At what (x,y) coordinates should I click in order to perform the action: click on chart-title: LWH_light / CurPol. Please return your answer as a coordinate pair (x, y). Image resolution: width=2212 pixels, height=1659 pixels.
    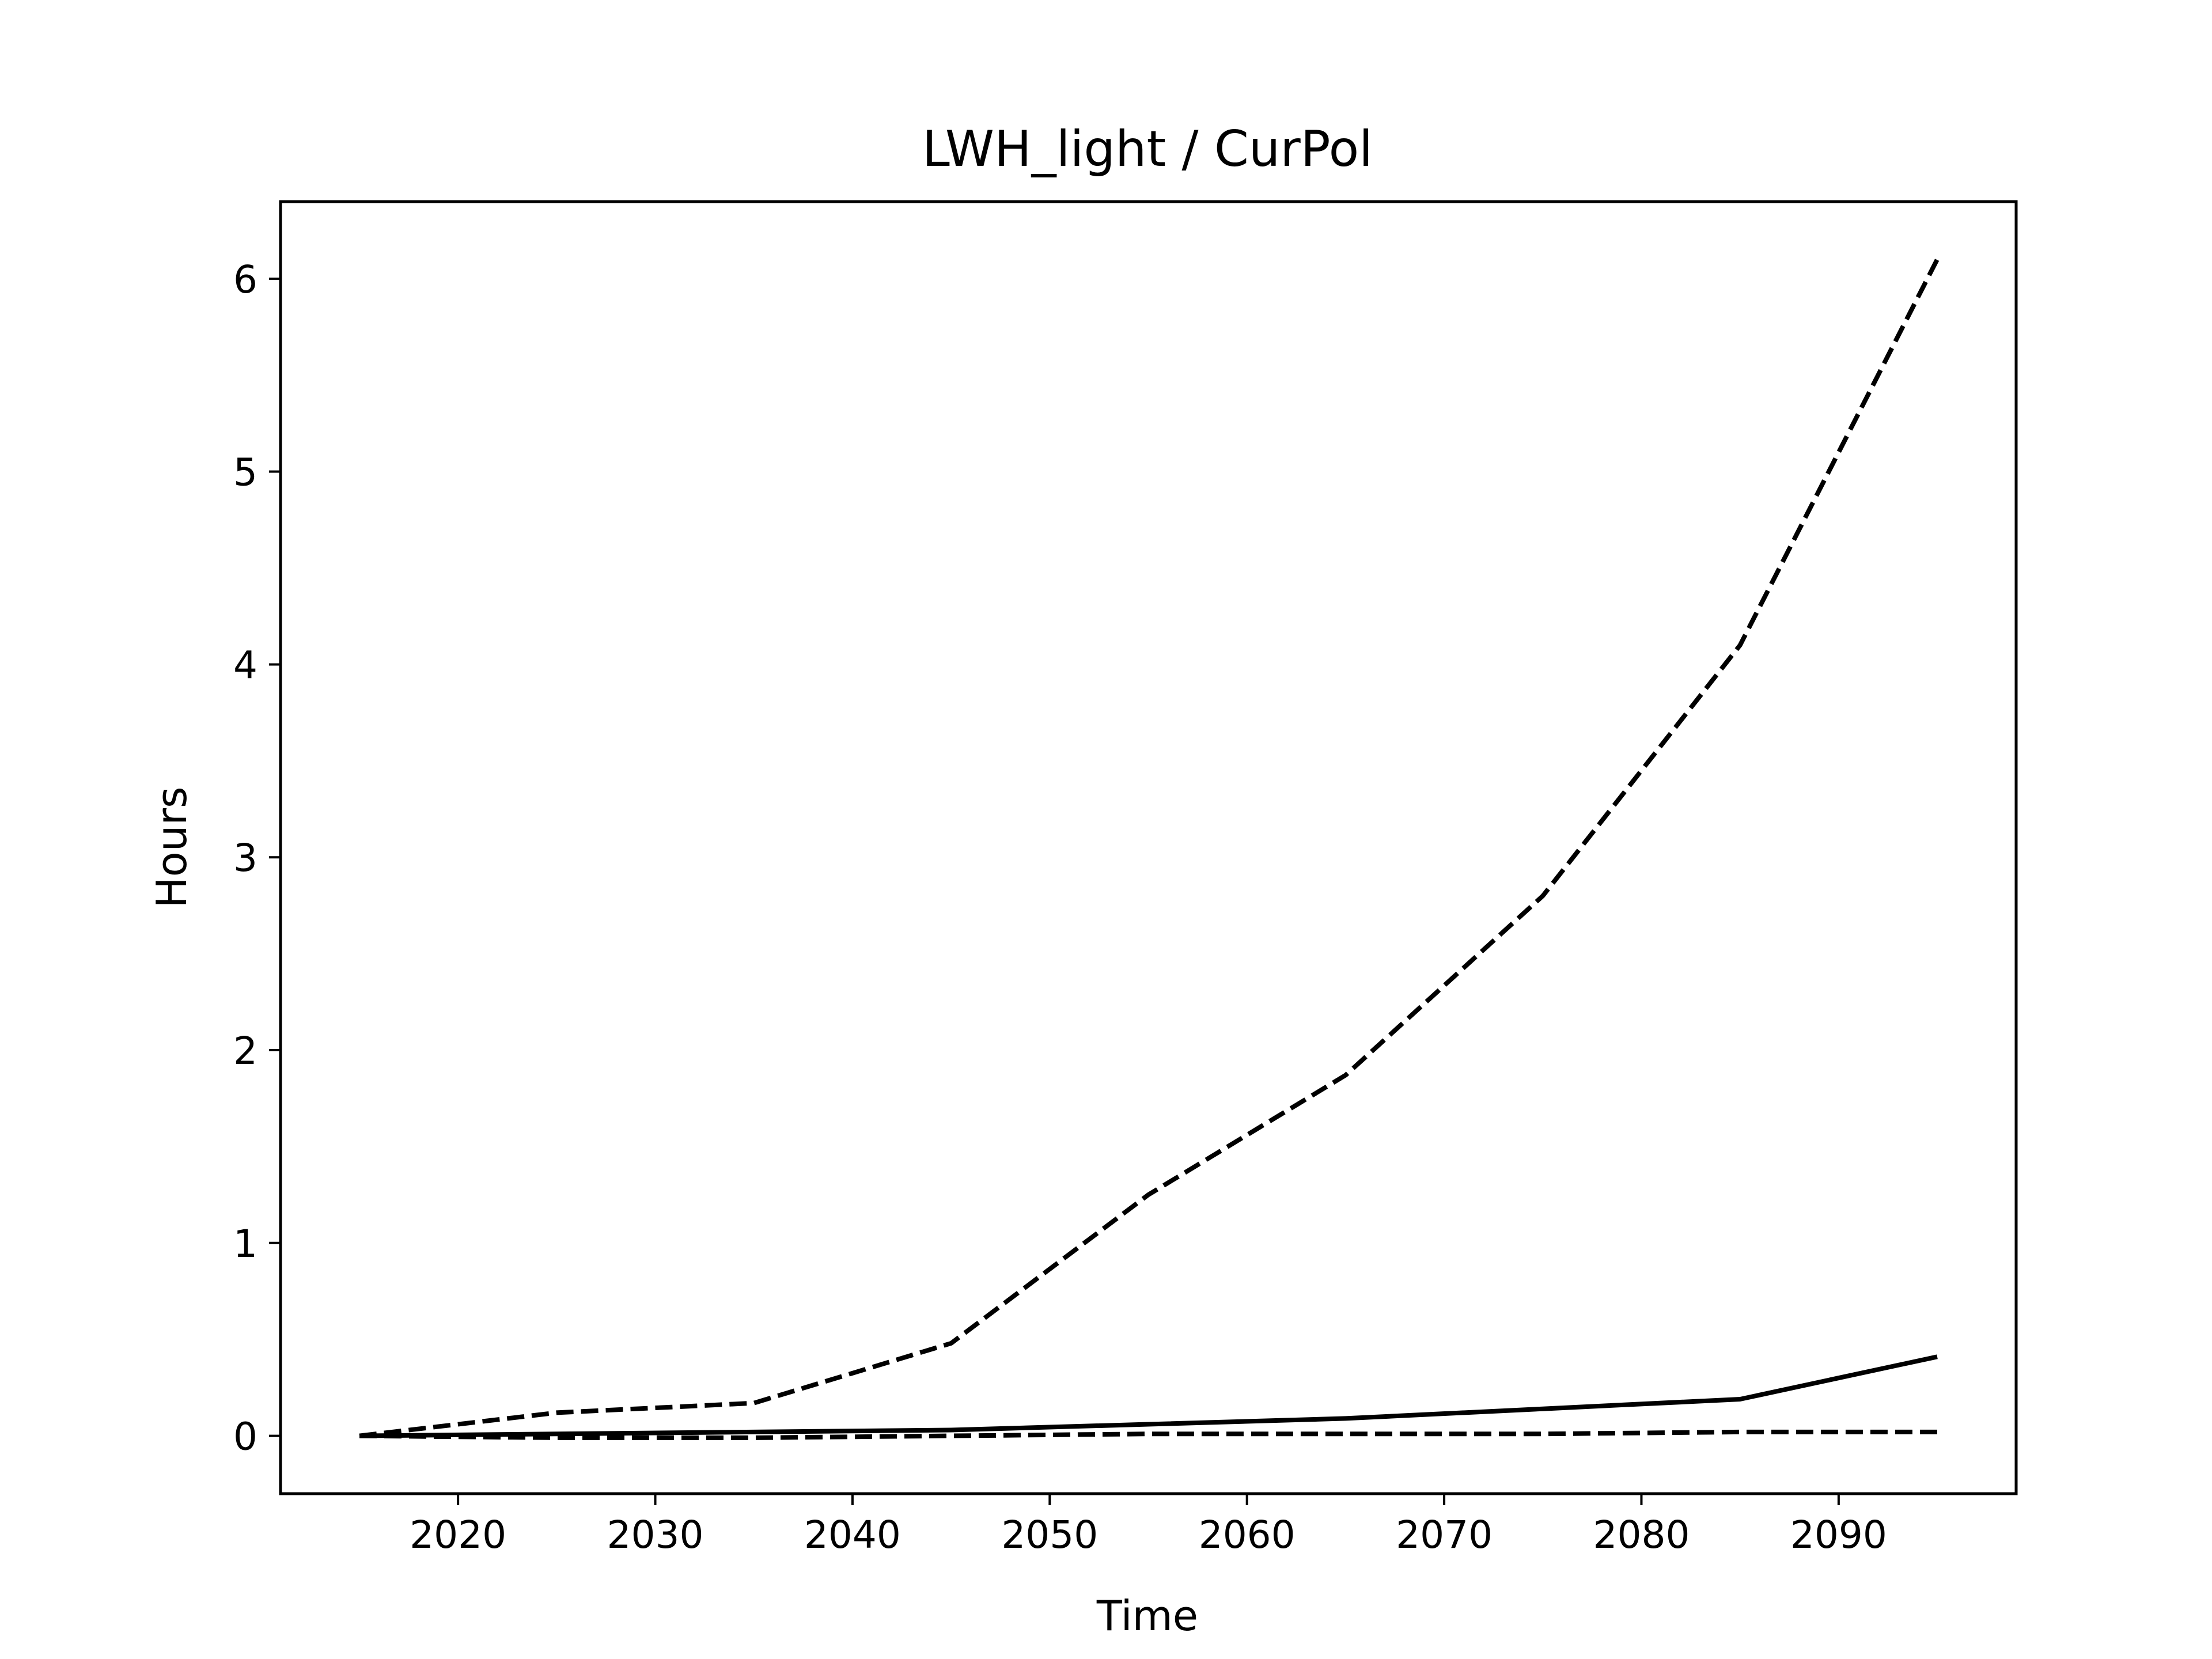
    Looking at the image, I should click on (1147, 149).